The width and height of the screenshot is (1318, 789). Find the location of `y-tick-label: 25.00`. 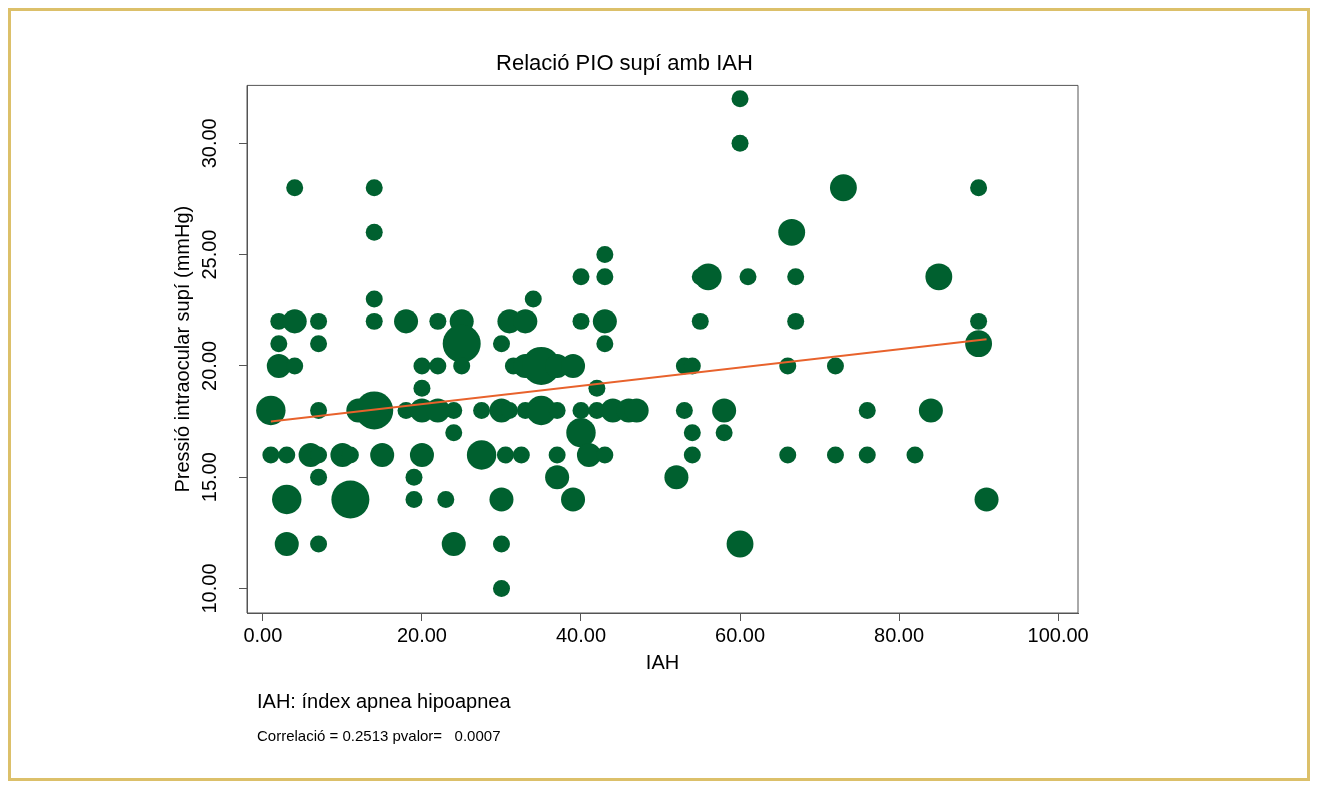

y-tick-label: 25.00 is located at coordinates (209, 254).